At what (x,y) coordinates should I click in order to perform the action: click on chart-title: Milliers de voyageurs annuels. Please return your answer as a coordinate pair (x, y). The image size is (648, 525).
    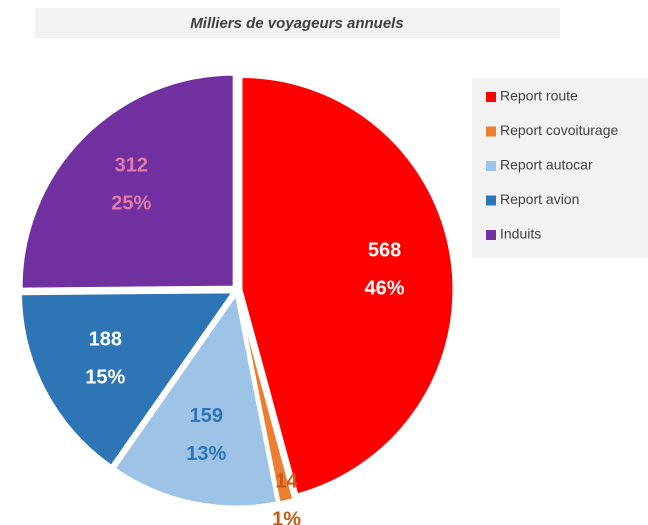
    Looking at the image, I should click on (296, 23).